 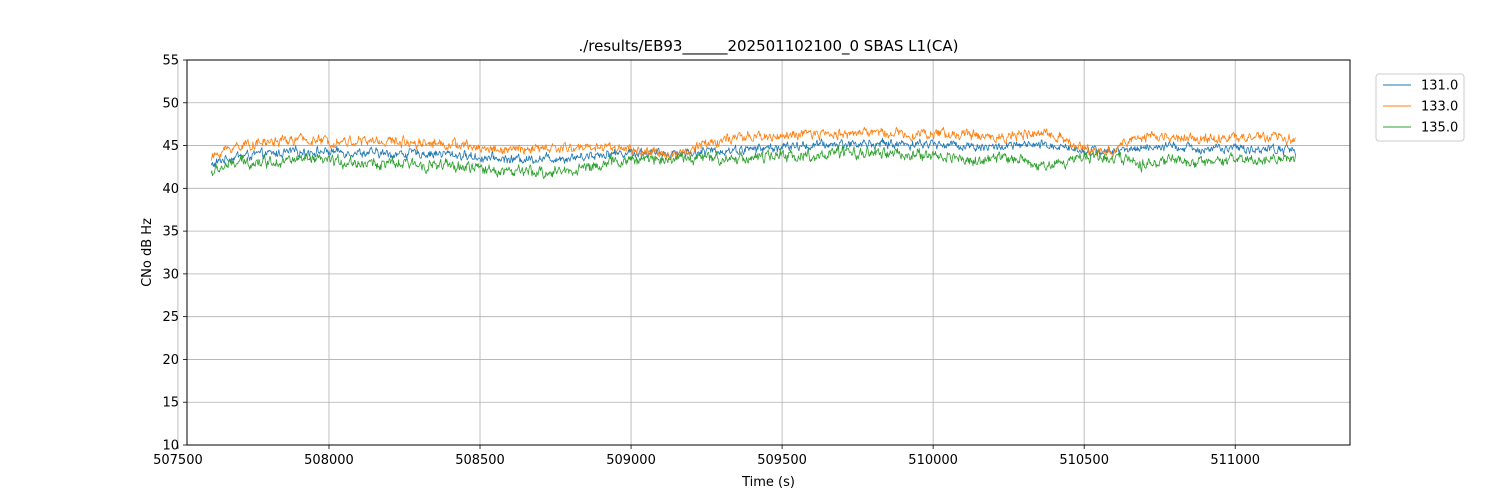 What do you see at coordinates (329, 460) in the screenshot?
I see `x-tick-label: 508000` at bounding box center [329, 460].